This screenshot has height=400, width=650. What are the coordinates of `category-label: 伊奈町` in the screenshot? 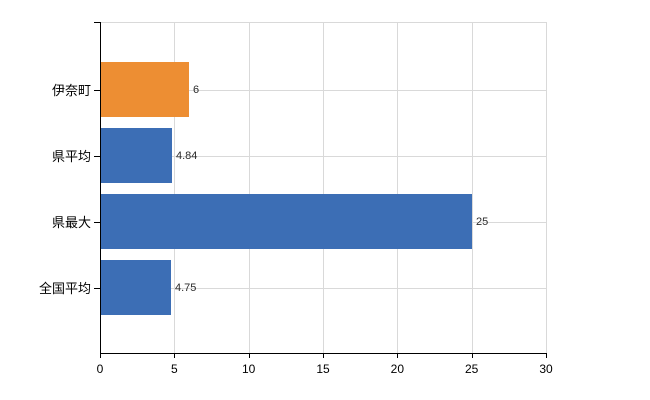 It's located at (71, 90).